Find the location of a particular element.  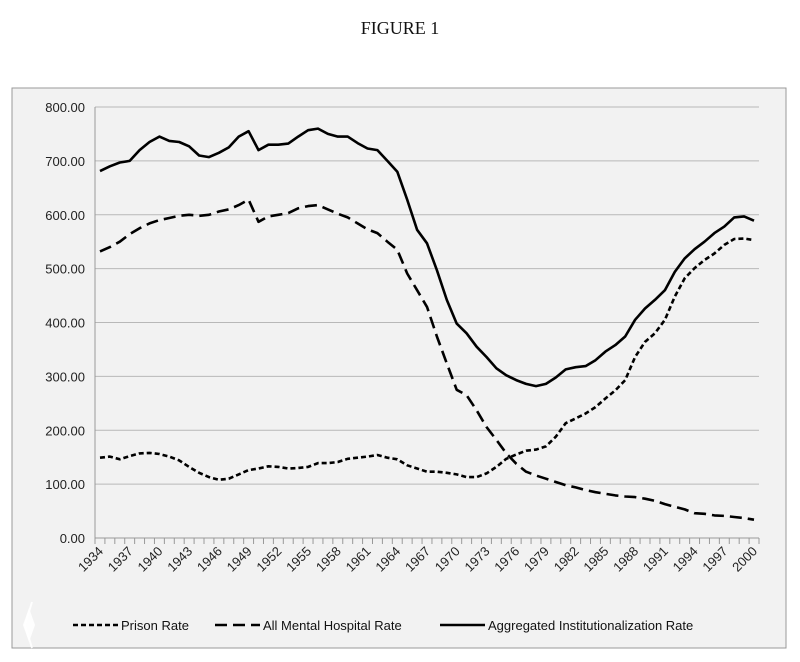

y-tick-label: 600.00 is located at coordinates (65, 215).